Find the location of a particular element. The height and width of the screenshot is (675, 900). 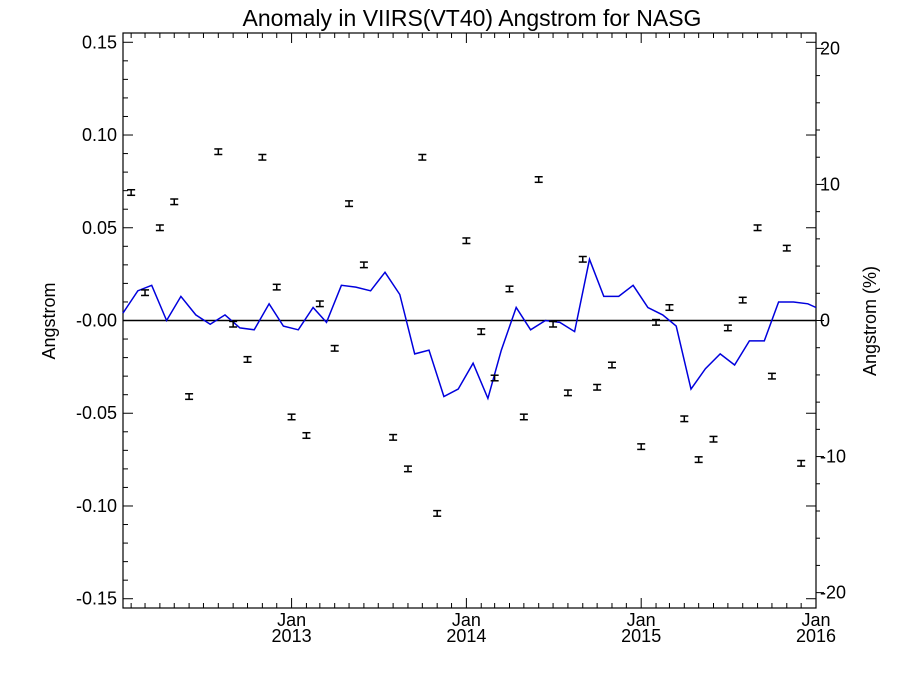

y2-axis-label: Angstrom (%) is located at coordinates (870, 321).